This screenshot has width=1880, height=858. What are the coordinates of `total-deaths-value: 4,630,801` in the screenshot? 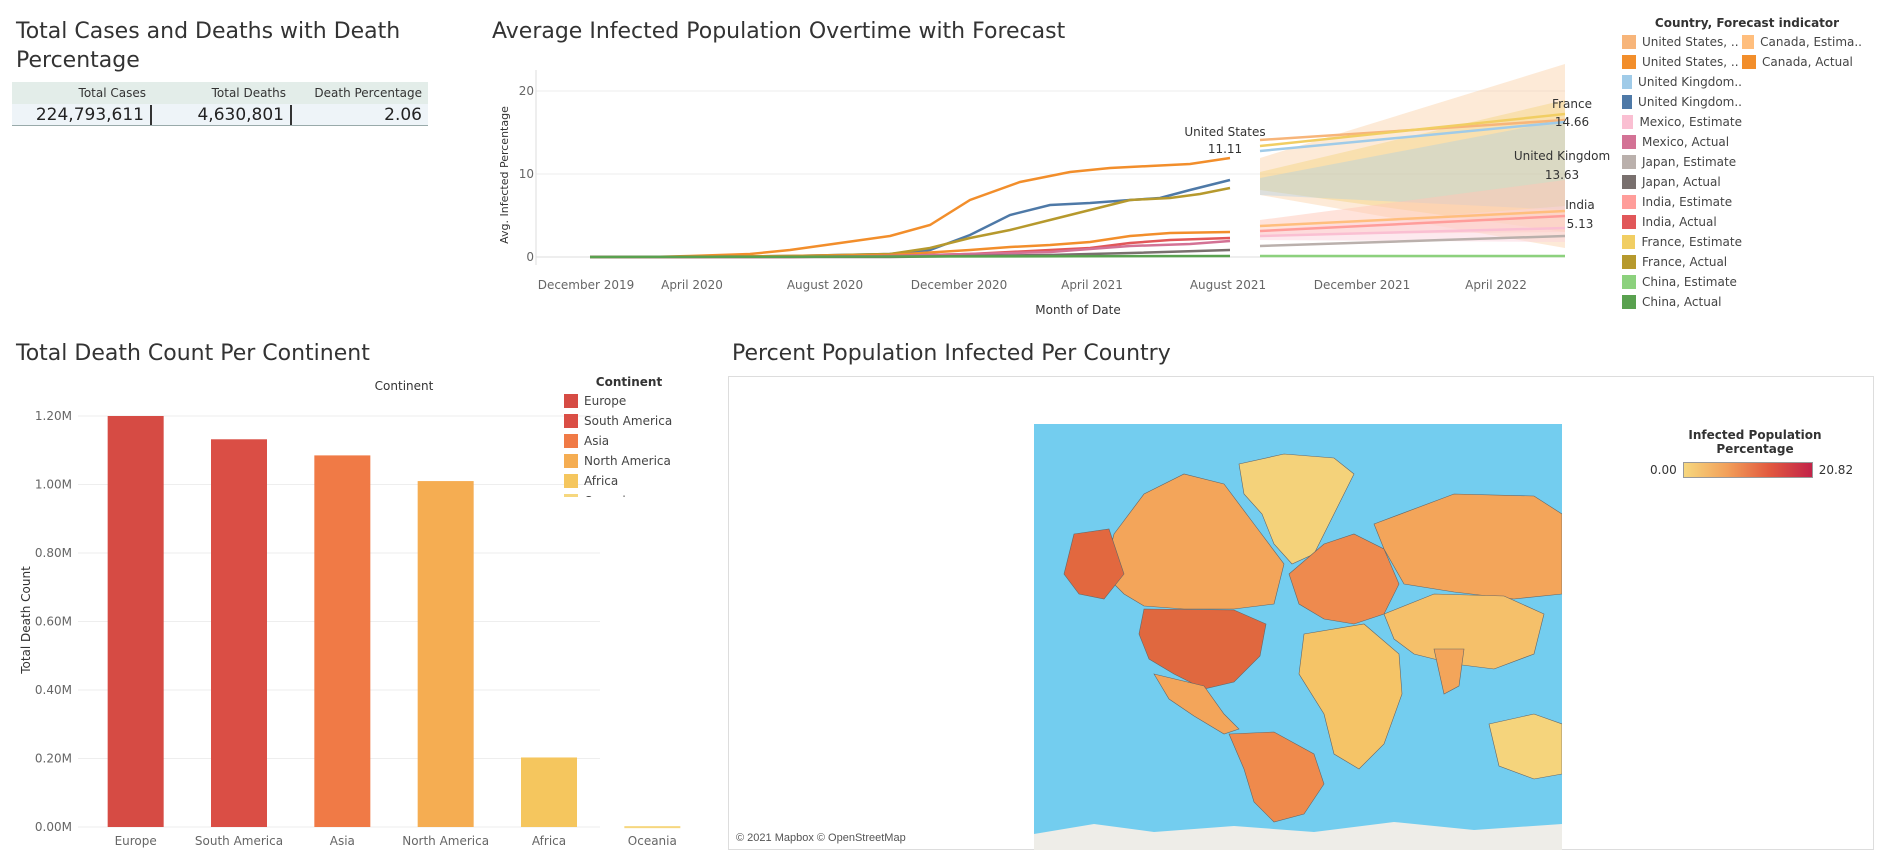 It's located at (222, 114).